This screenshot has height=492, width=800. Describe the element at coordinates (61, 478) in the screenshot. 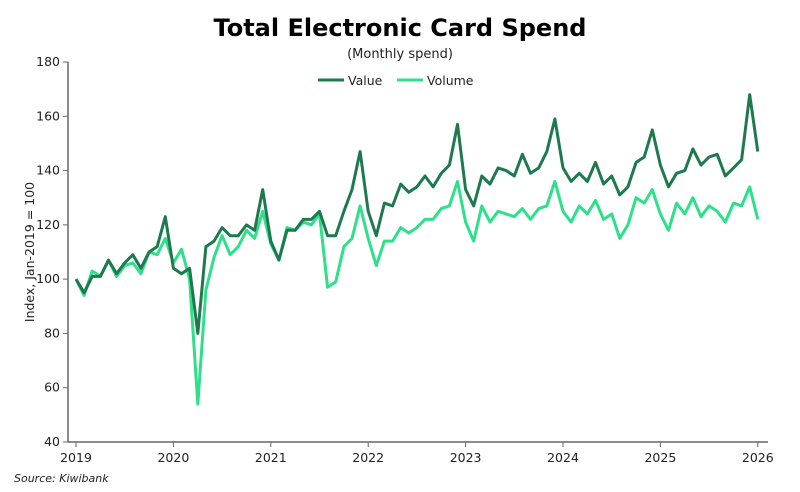

I see `source-note: Source: Kiwibank` at that location.